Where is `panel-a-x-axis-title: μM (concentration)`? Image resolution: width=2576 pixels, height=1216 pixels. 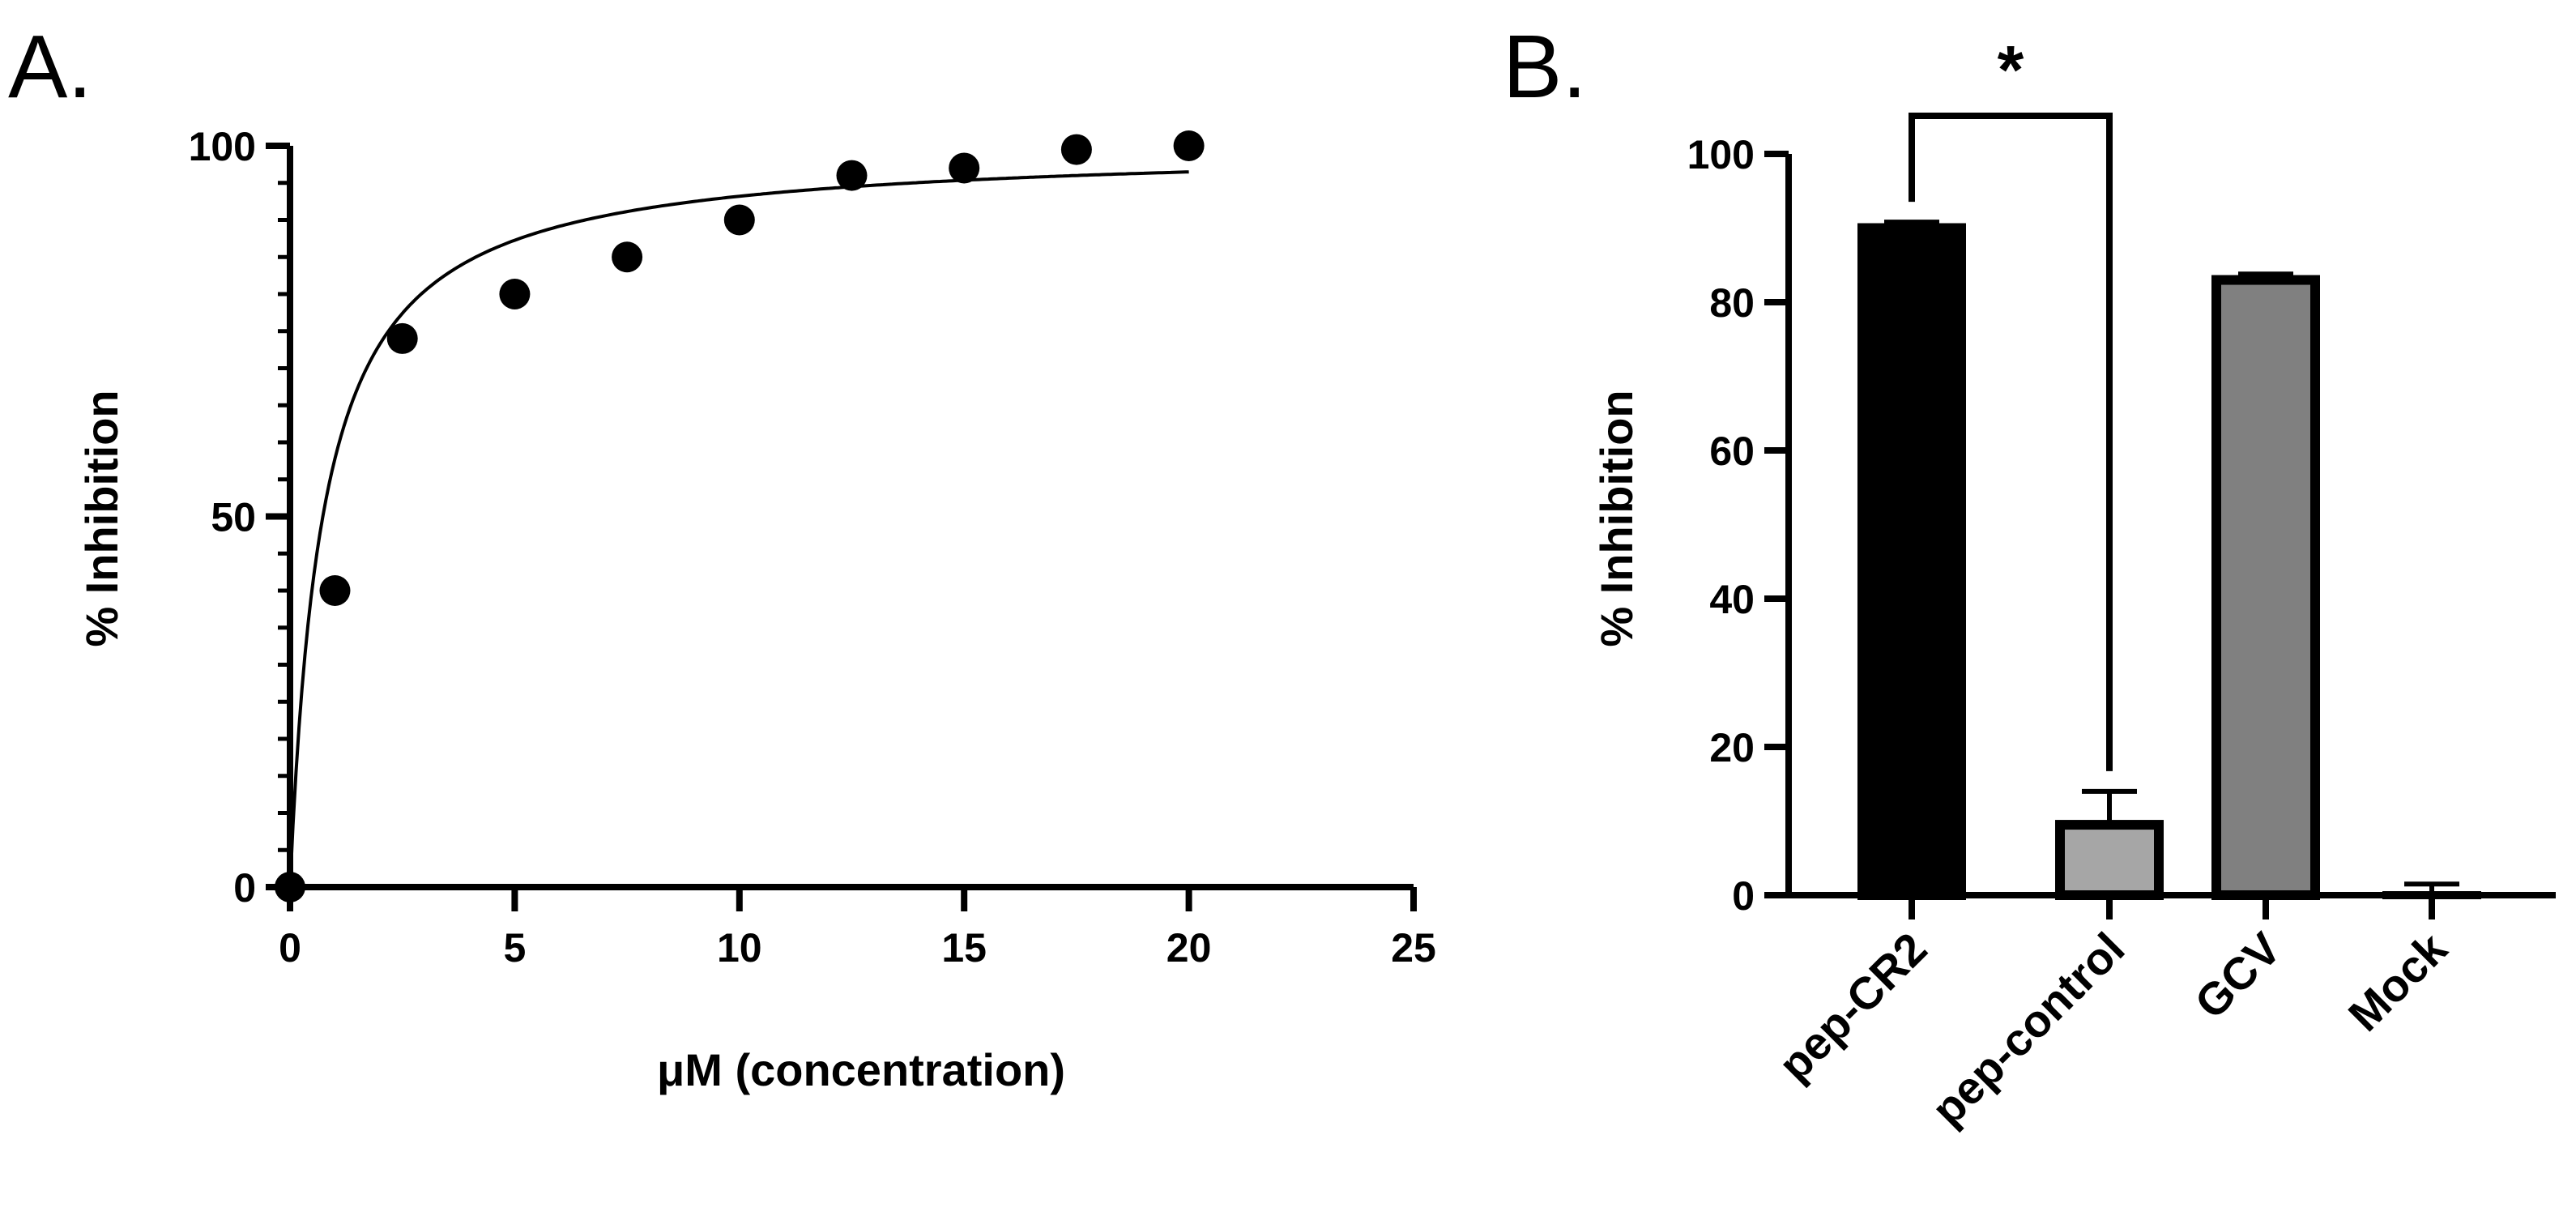
panel-a-x-axis-title: μM (concentration) is located at coordinates (861, 1069).